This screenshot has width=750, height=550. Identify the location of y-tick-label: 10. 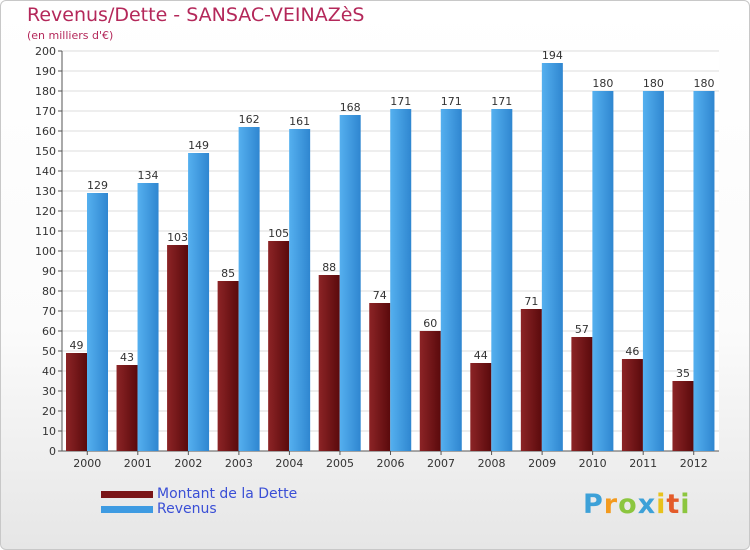
(49, 431).